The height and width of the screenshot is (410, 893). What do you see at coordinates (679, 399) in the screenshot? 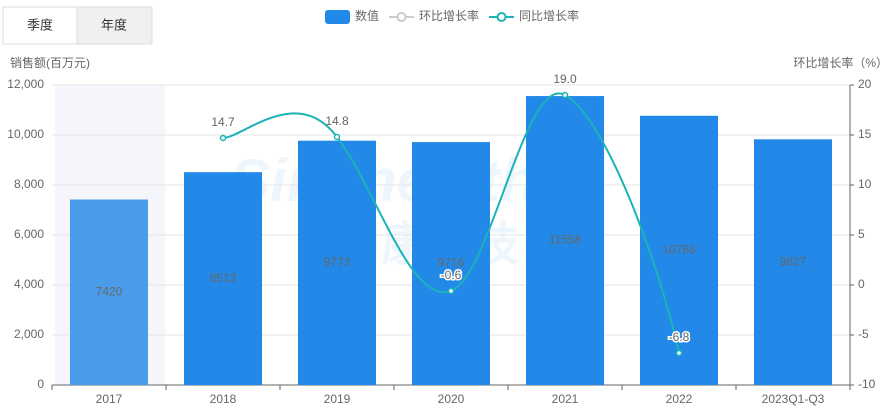
I see `x-tick-label: 2022` at bounding box center [679, 399].